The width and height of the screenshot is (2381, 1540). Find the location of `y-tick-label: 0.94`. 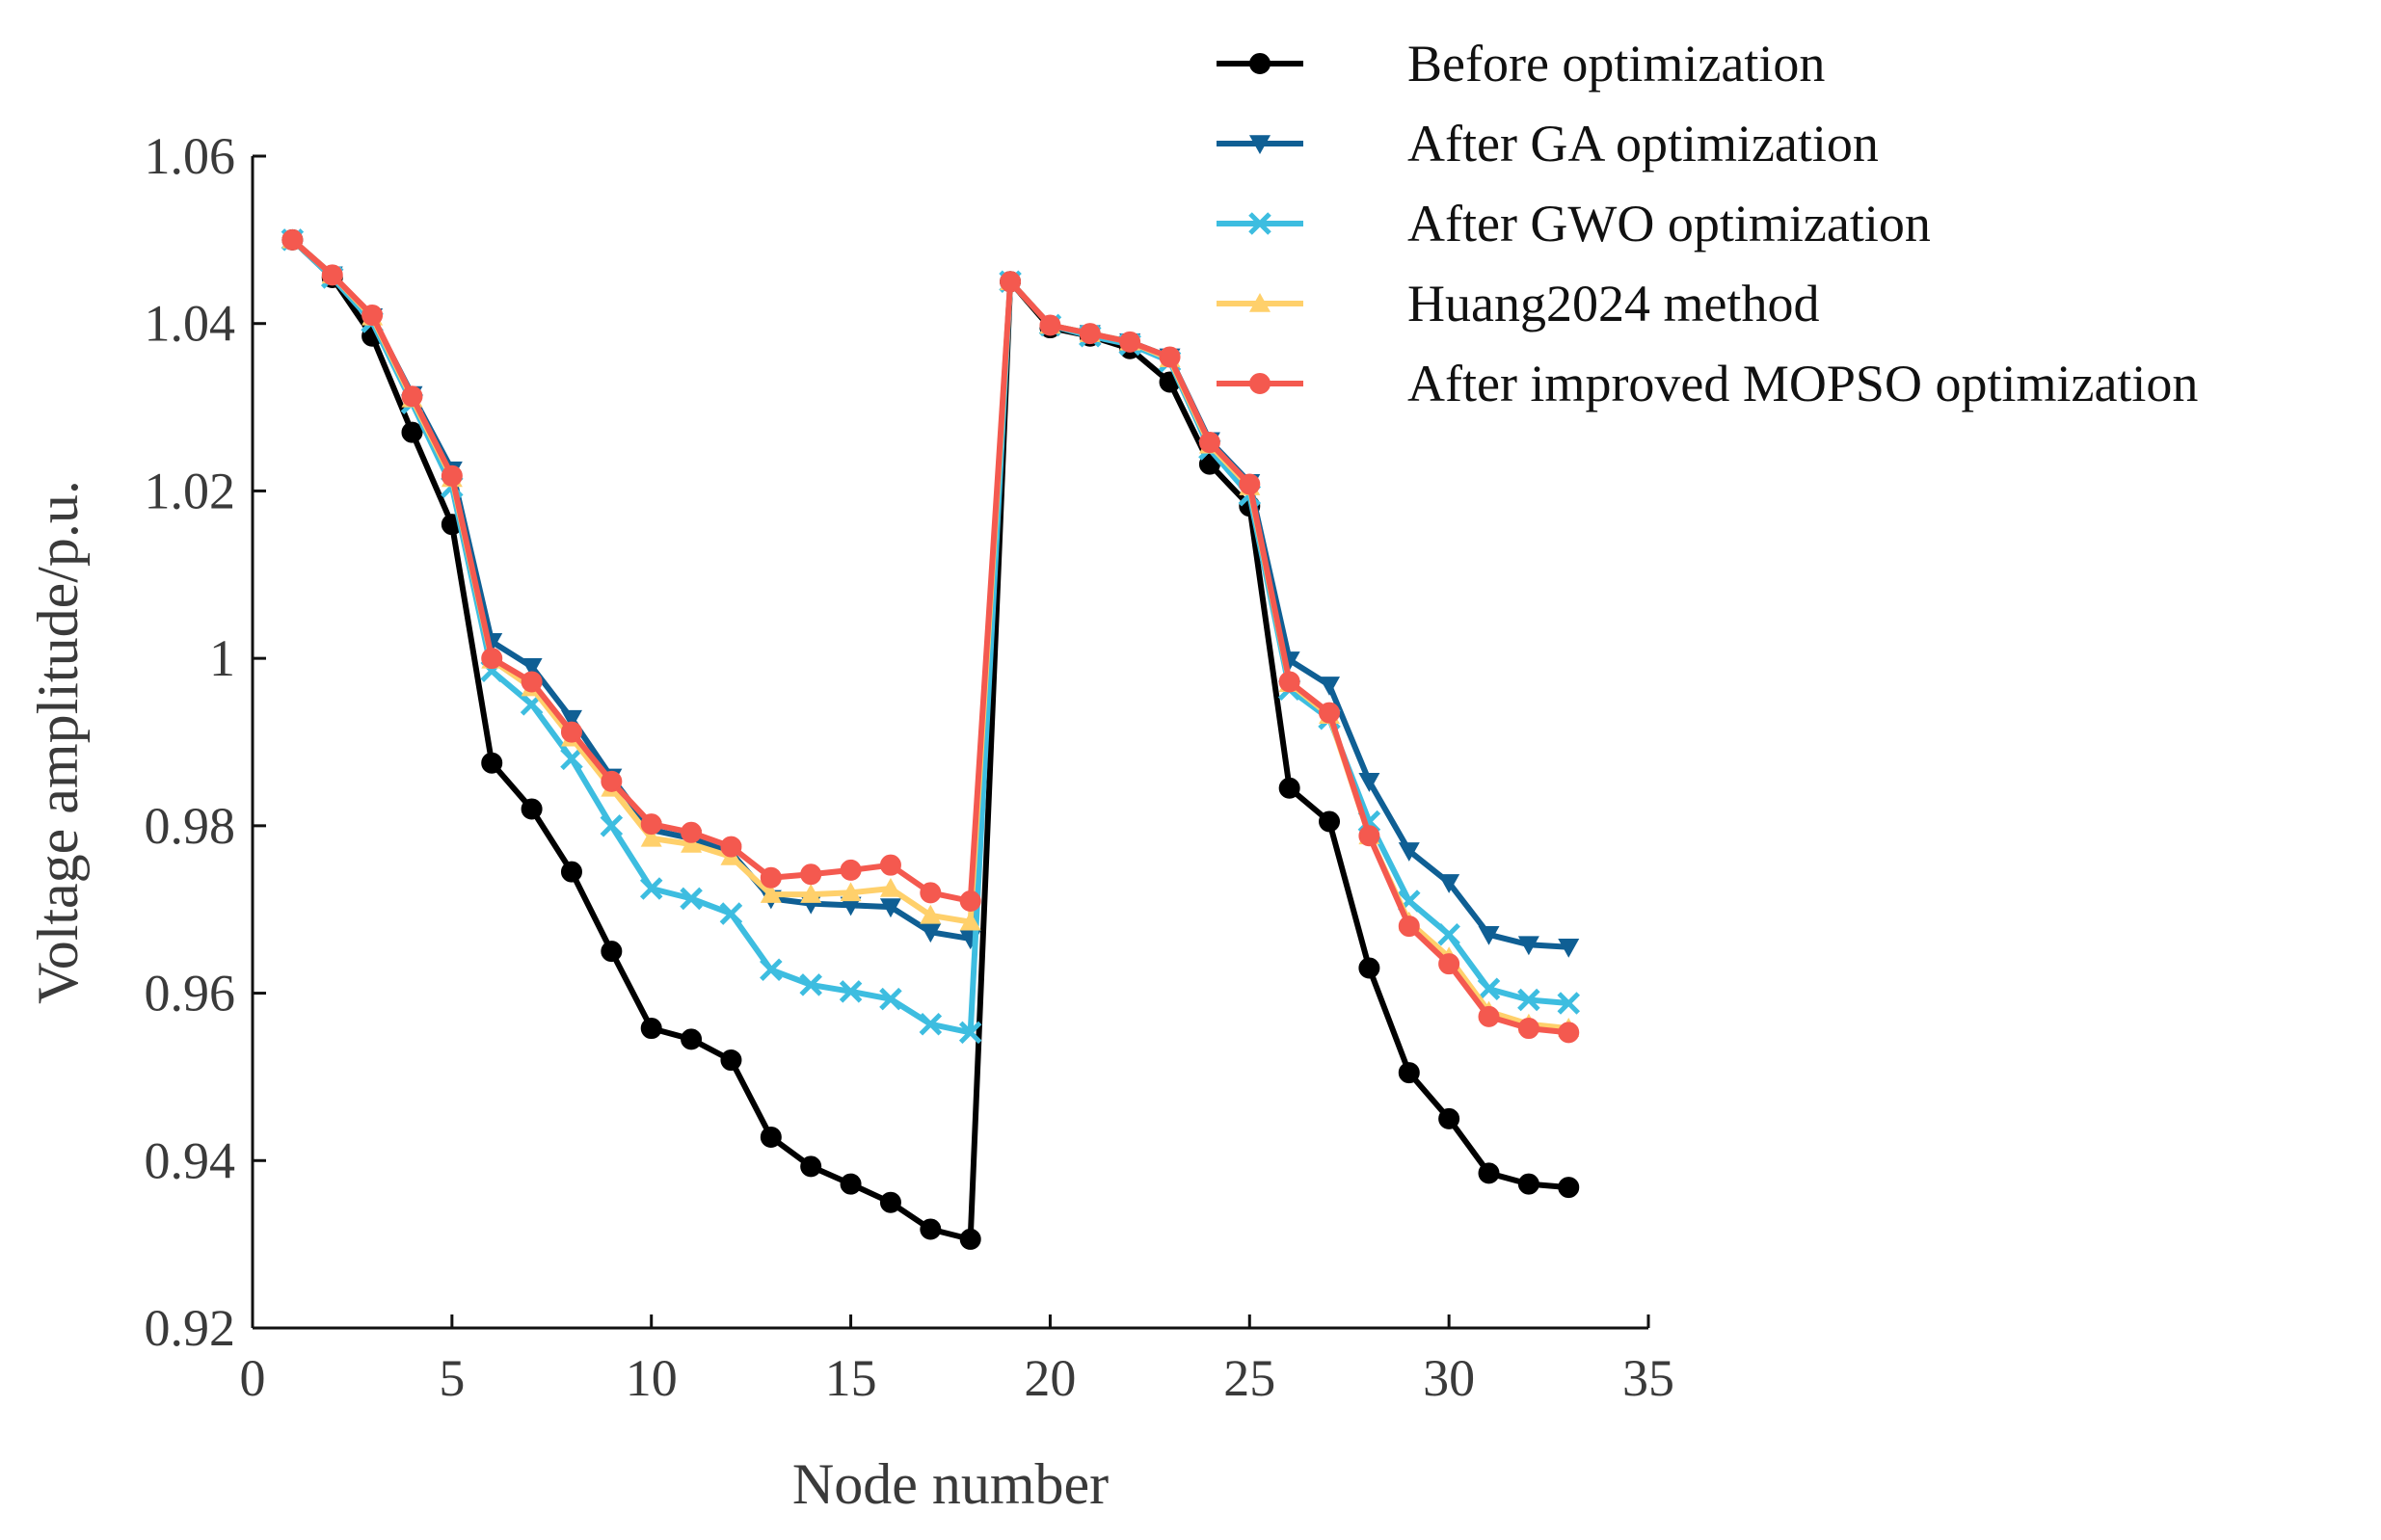

y-tick-label: 0.94 is located at coordinates (190, 1160).